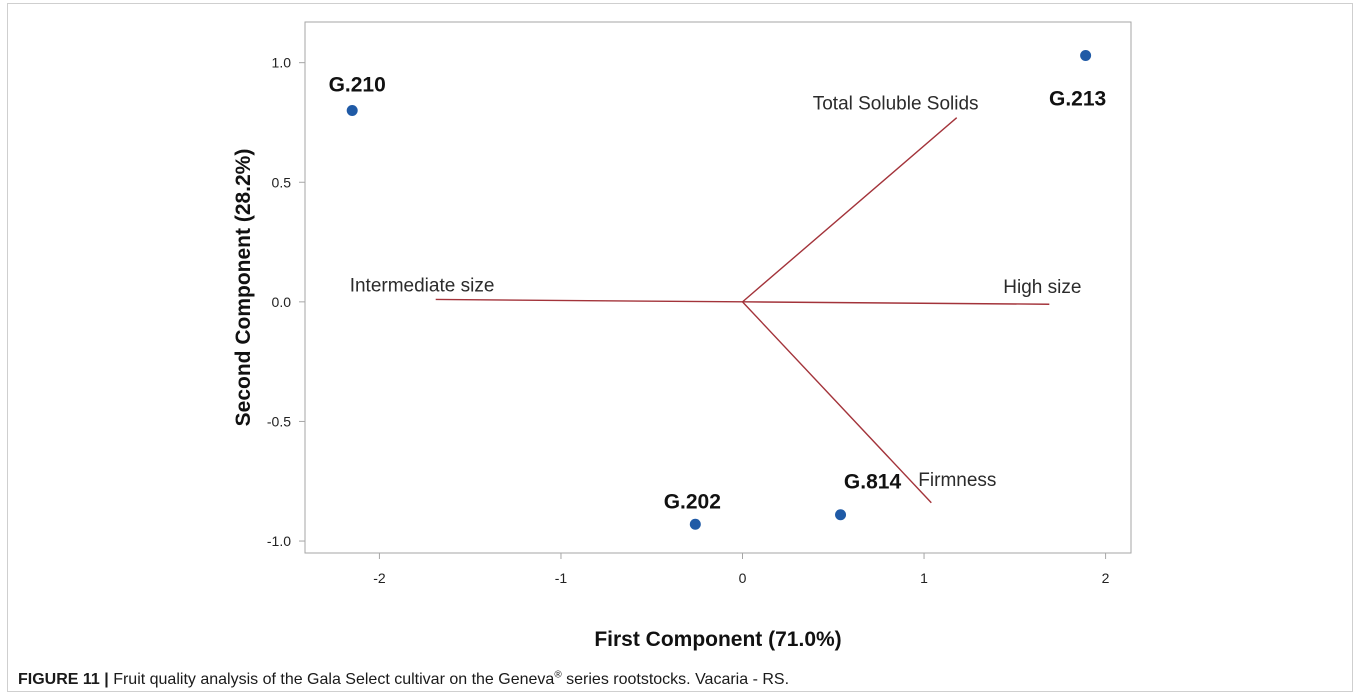  Describe the element at coordinates (63, 679) in the screenshot. I see `caption-label: FIGURE 11 |` at that location.